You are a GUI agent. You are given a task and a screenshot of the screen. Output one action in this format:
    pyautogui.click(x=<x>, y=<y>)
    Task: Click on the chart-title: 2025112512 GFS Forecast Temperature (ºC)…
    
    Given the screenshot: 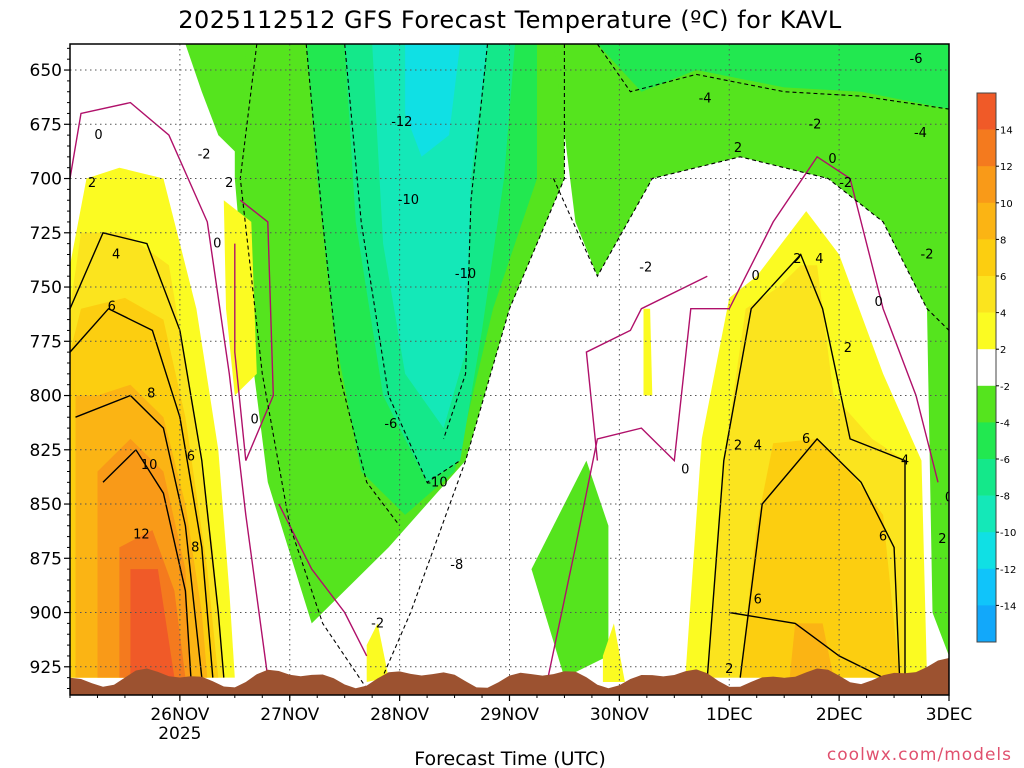 What is the action you would take?
    pyautogui.click(x=510, y=20)
    